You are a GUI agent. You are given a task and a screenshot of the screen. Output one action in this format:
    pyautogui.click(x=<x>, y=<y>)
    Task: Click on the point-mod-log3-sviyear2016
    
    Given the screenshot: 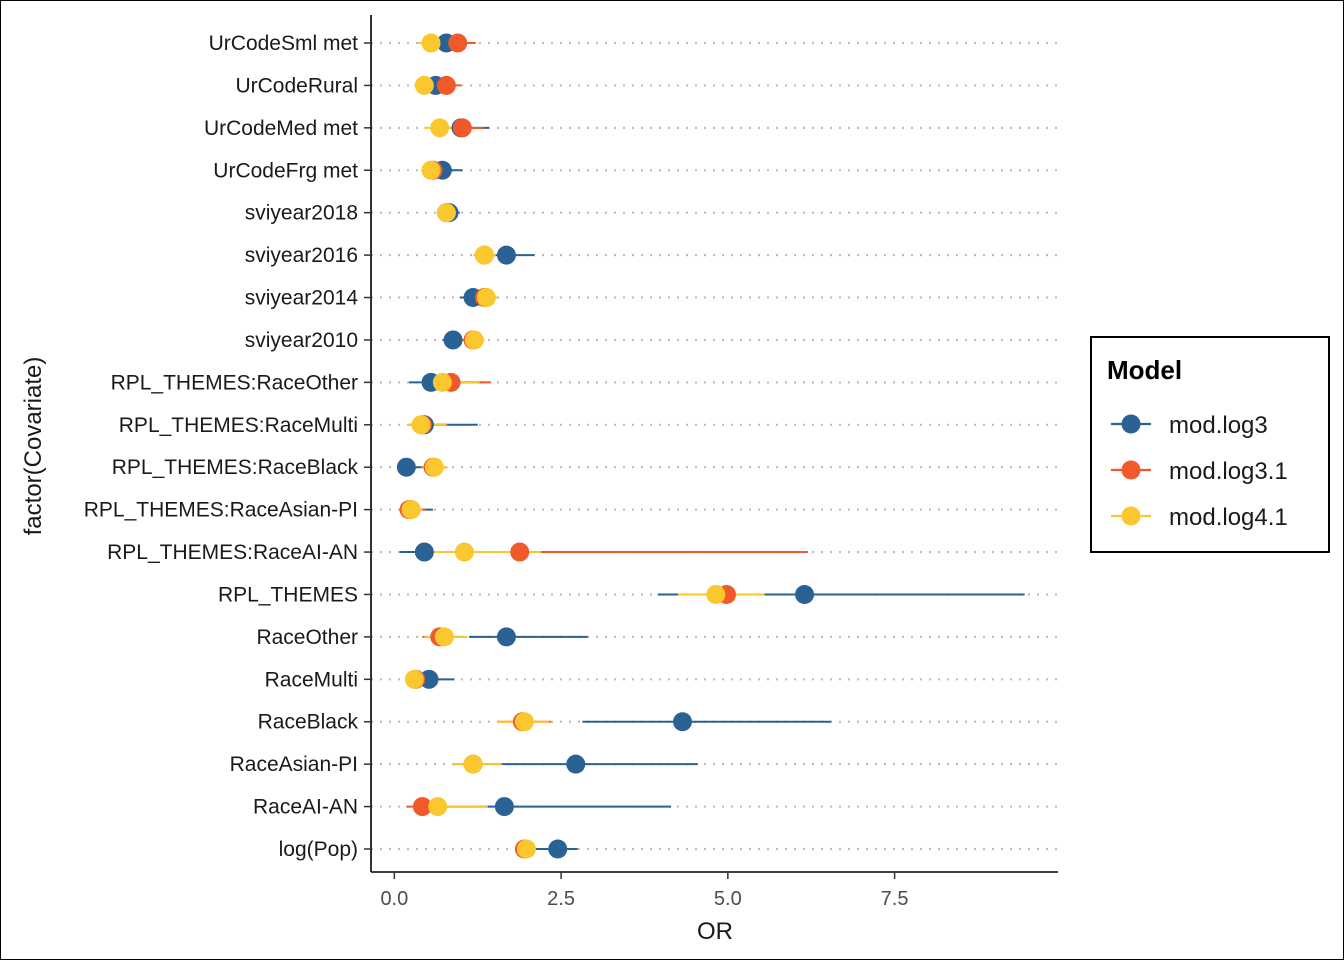 What is the action you would take?
    pyautogui.click(x=506, y=255)
    